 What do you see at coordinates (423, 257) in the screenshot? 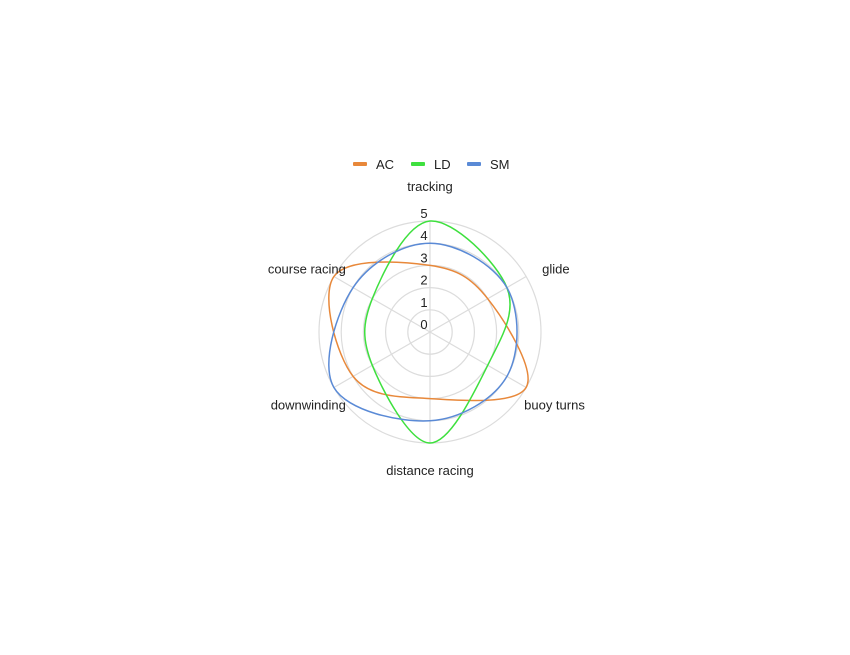
I see `tick-label: 3` at bounding box center [423, 257].